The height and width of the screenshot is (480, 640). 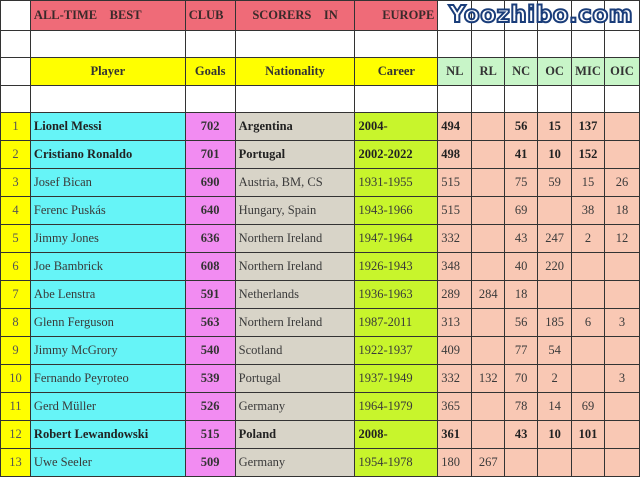 What do you see at coordinates (107, 462) in the screenshot?
I see `player-cell: Uwe Seeler` at bounding box center [107, 462].